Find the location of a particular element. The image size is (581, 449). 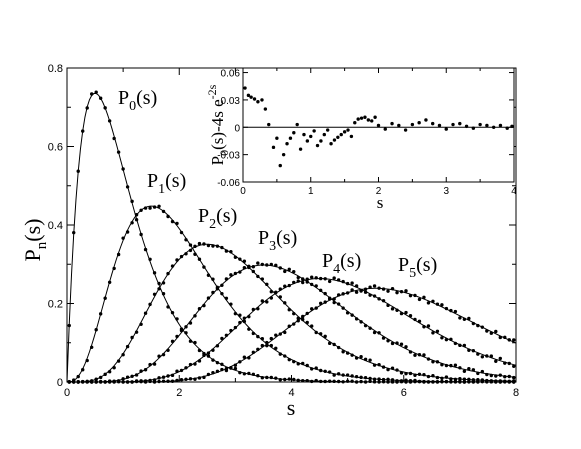

inset-x-tick-label: 1 is located at coordinates (311, 191).